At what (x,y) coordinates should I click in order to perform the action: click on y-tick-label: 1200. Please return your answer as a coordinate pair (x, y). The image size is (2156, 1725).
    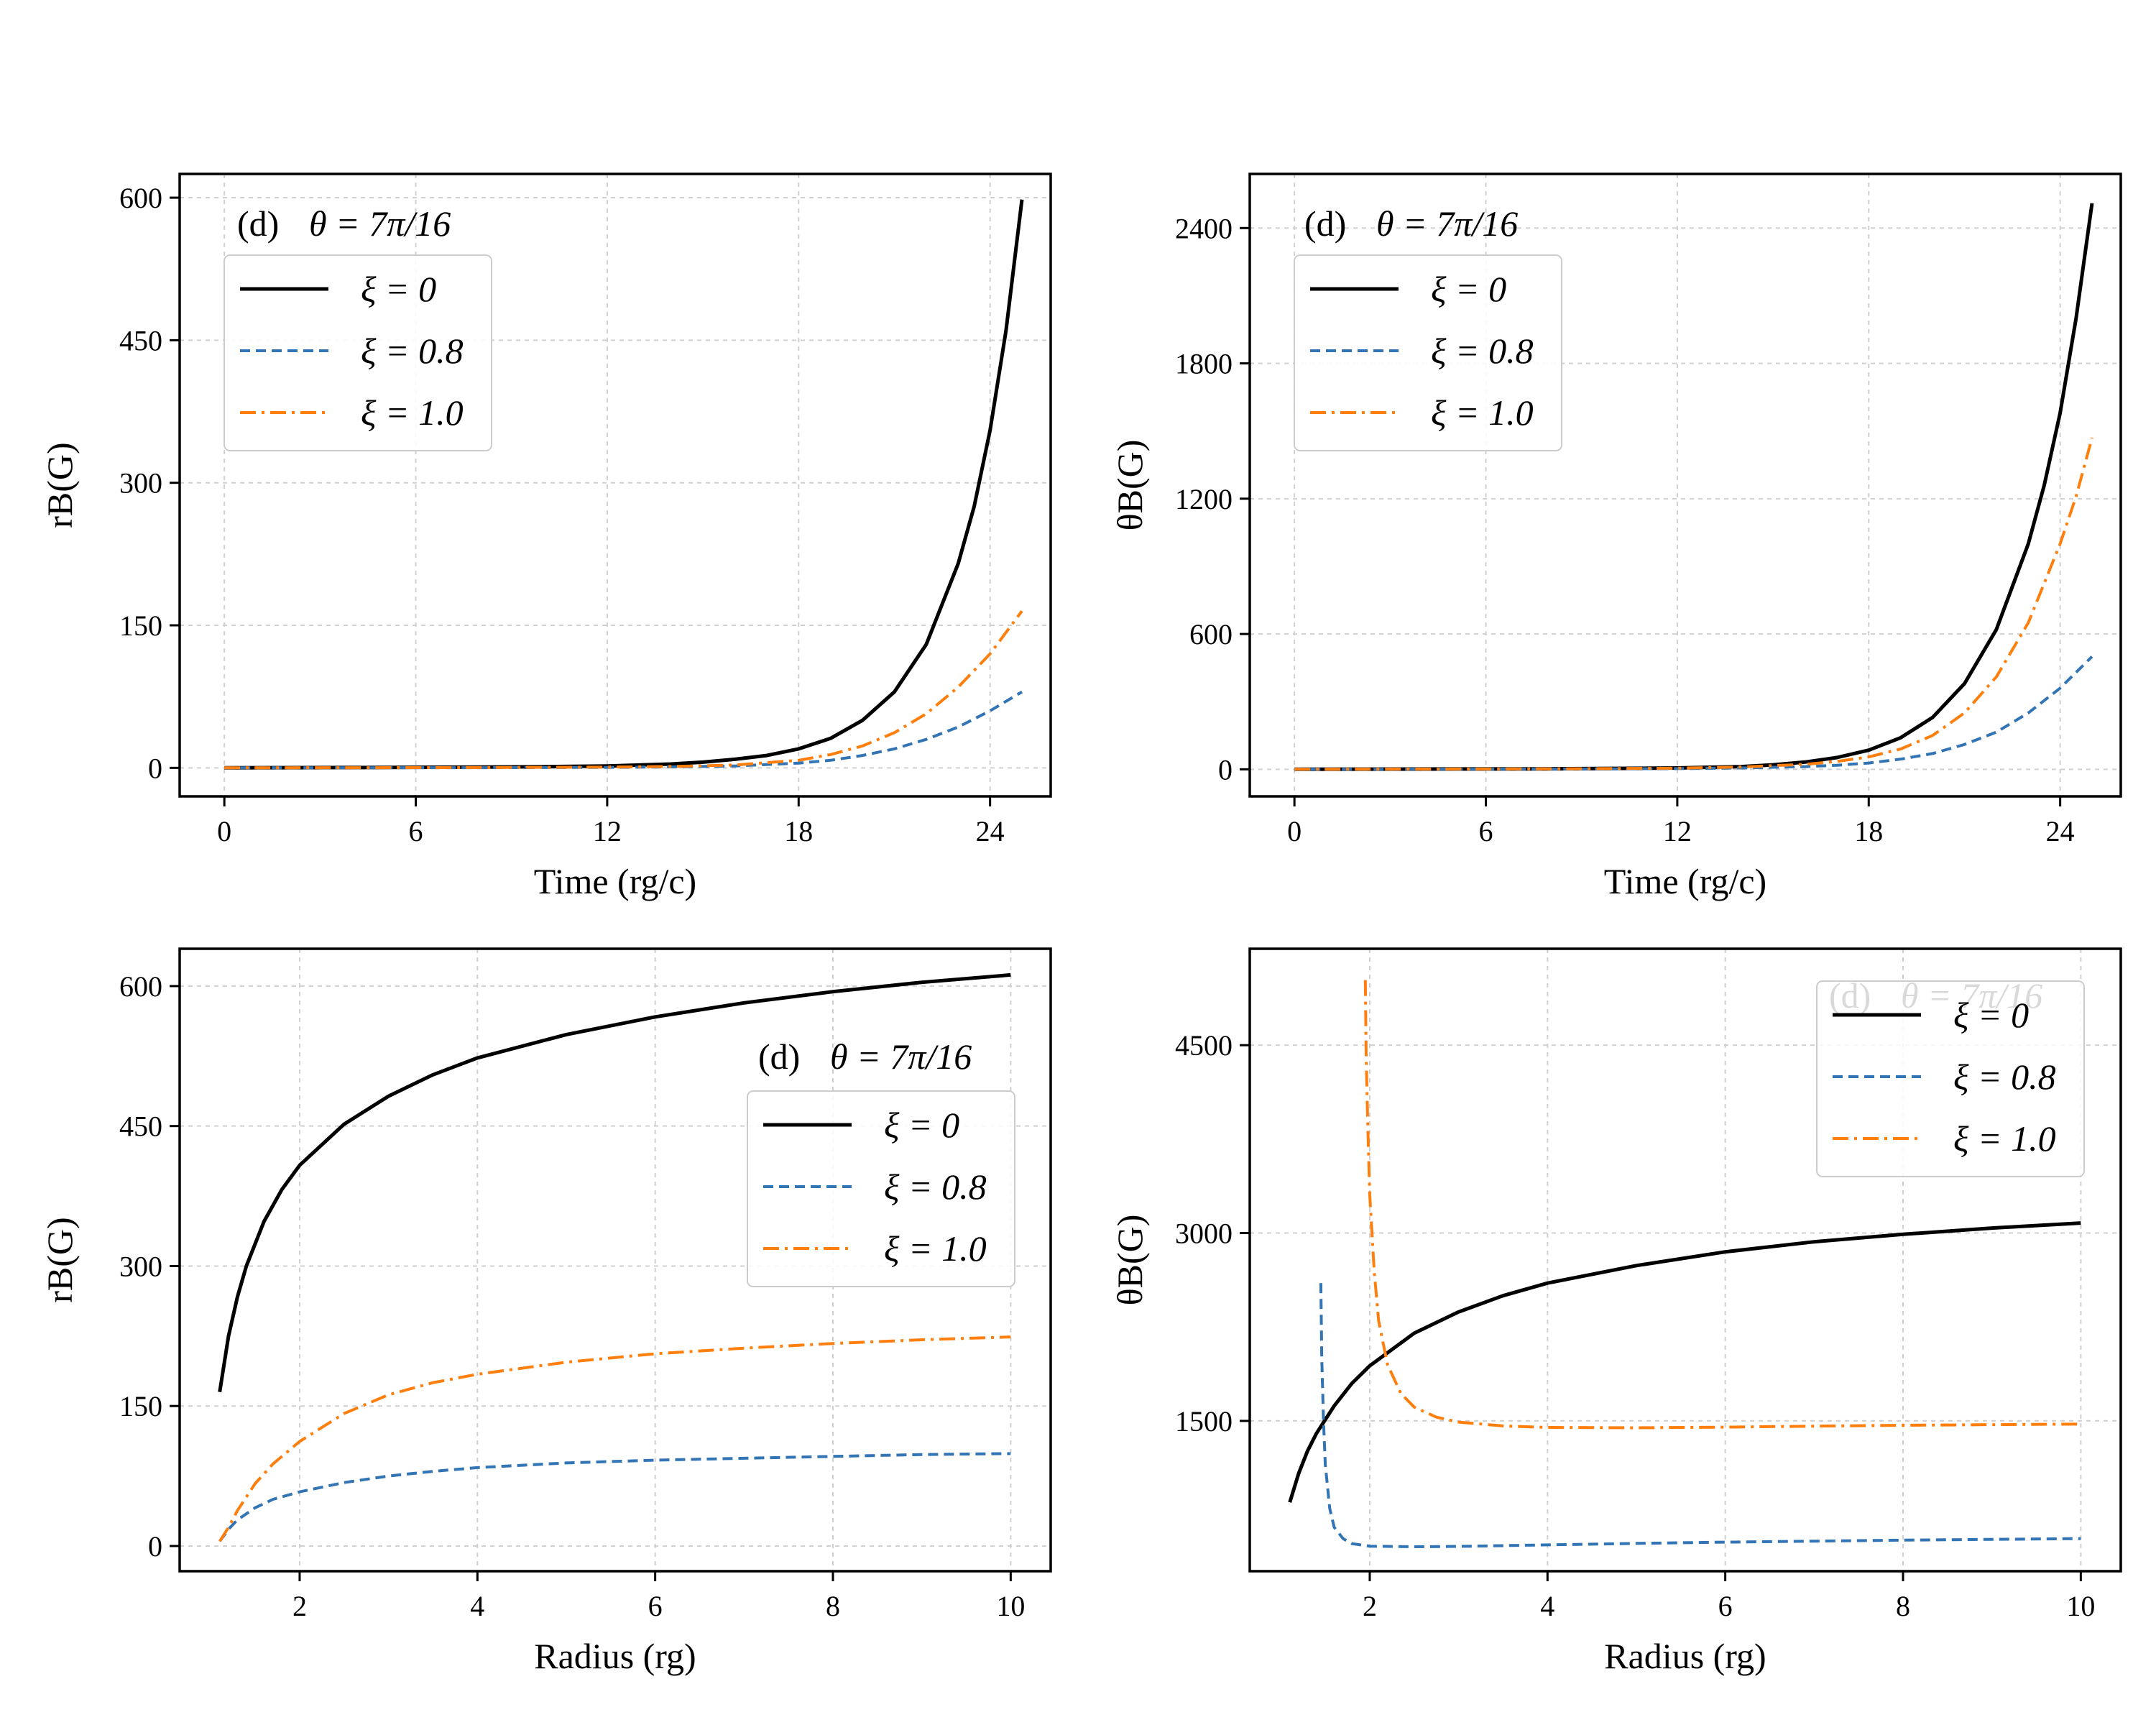
    Looking at the image, I should click on (1204, 499).